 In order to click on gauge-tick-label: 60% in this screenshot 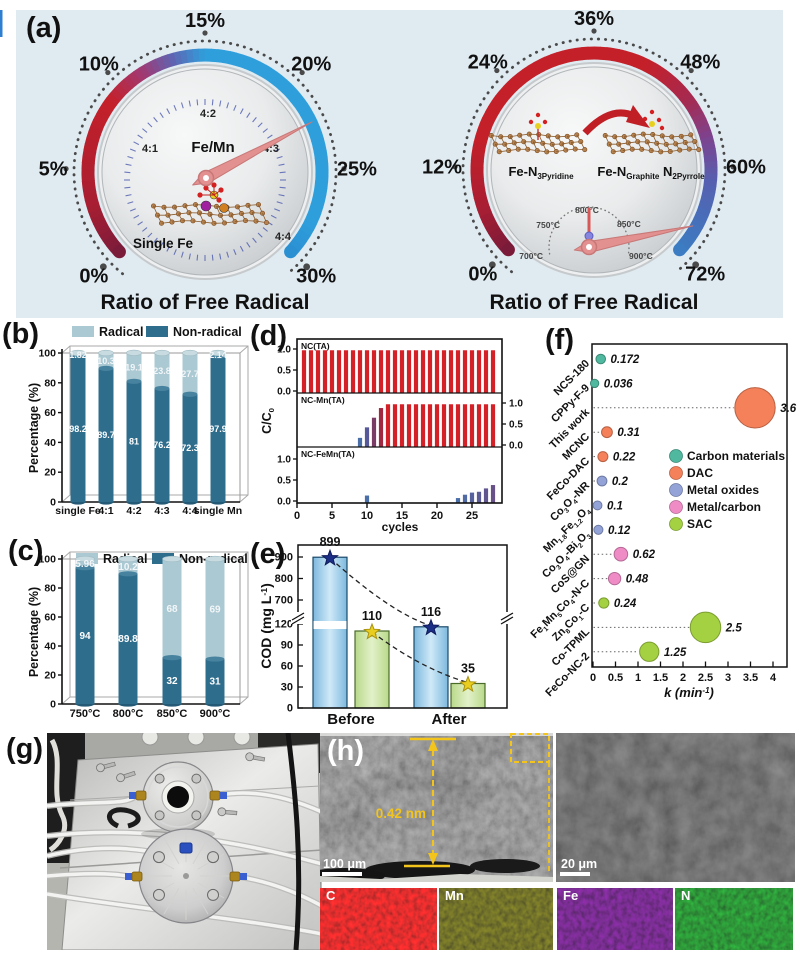, I will do `click(746, 167)`.